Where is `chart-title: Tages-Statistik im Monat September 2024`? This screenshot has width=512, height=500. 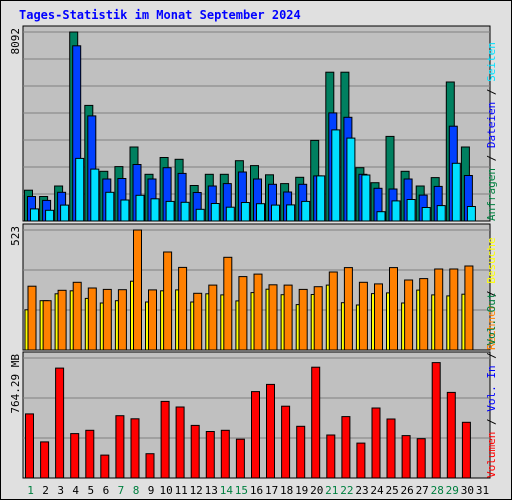 chart-title: Tages-Statistik im Monat September 2024 is located at coordinates (160, 15).